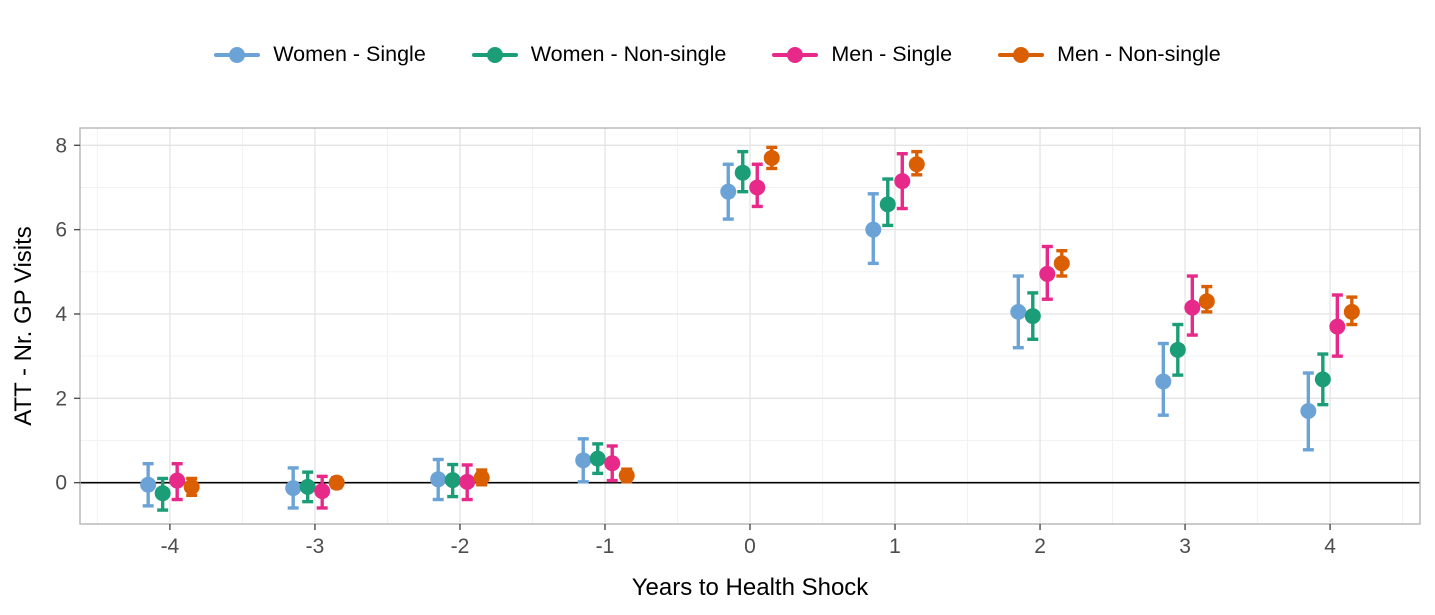 This screenshot has width=1435, height=615. Describe the element at coordinates (1139, 54) in the screenshot. I see `legend-label: Men - Non-single` at that location.